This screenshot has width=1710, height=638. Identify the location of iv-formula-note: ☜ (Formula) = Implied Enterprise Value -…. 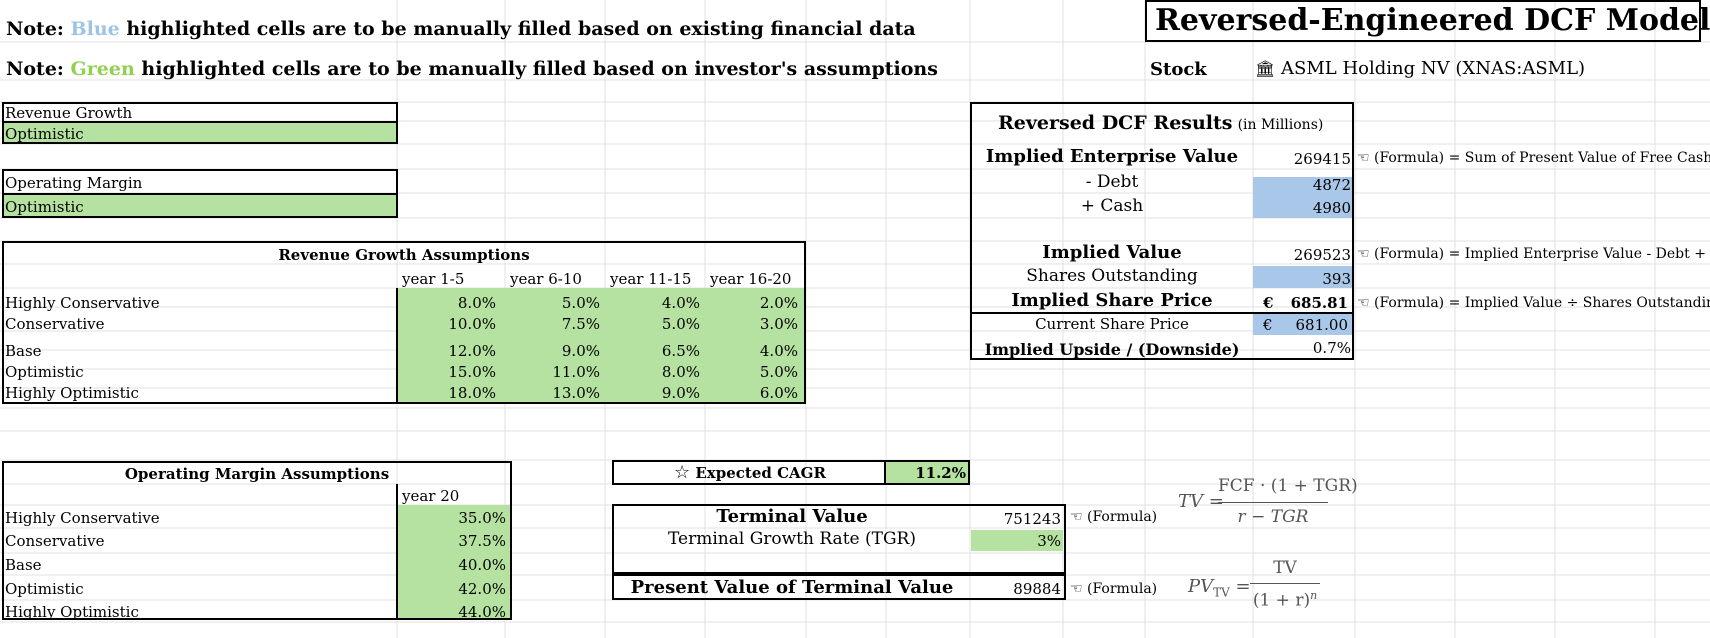
(1533, 254).